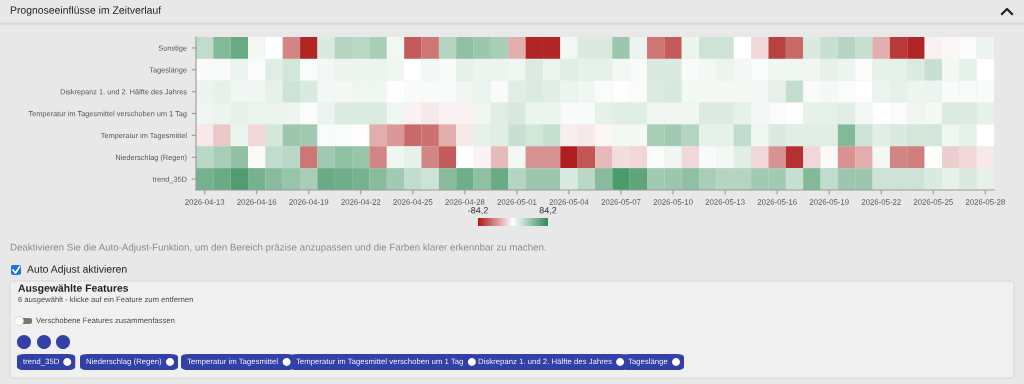 The width and height of the screenshot is (1024, 384). I want to click on text: Deaktivieren Sie die Auto-Adjust-Funktion, um den Bereich präzise anzupassen und die Farben klarer erkennbar zu machen., so click(278, 248).